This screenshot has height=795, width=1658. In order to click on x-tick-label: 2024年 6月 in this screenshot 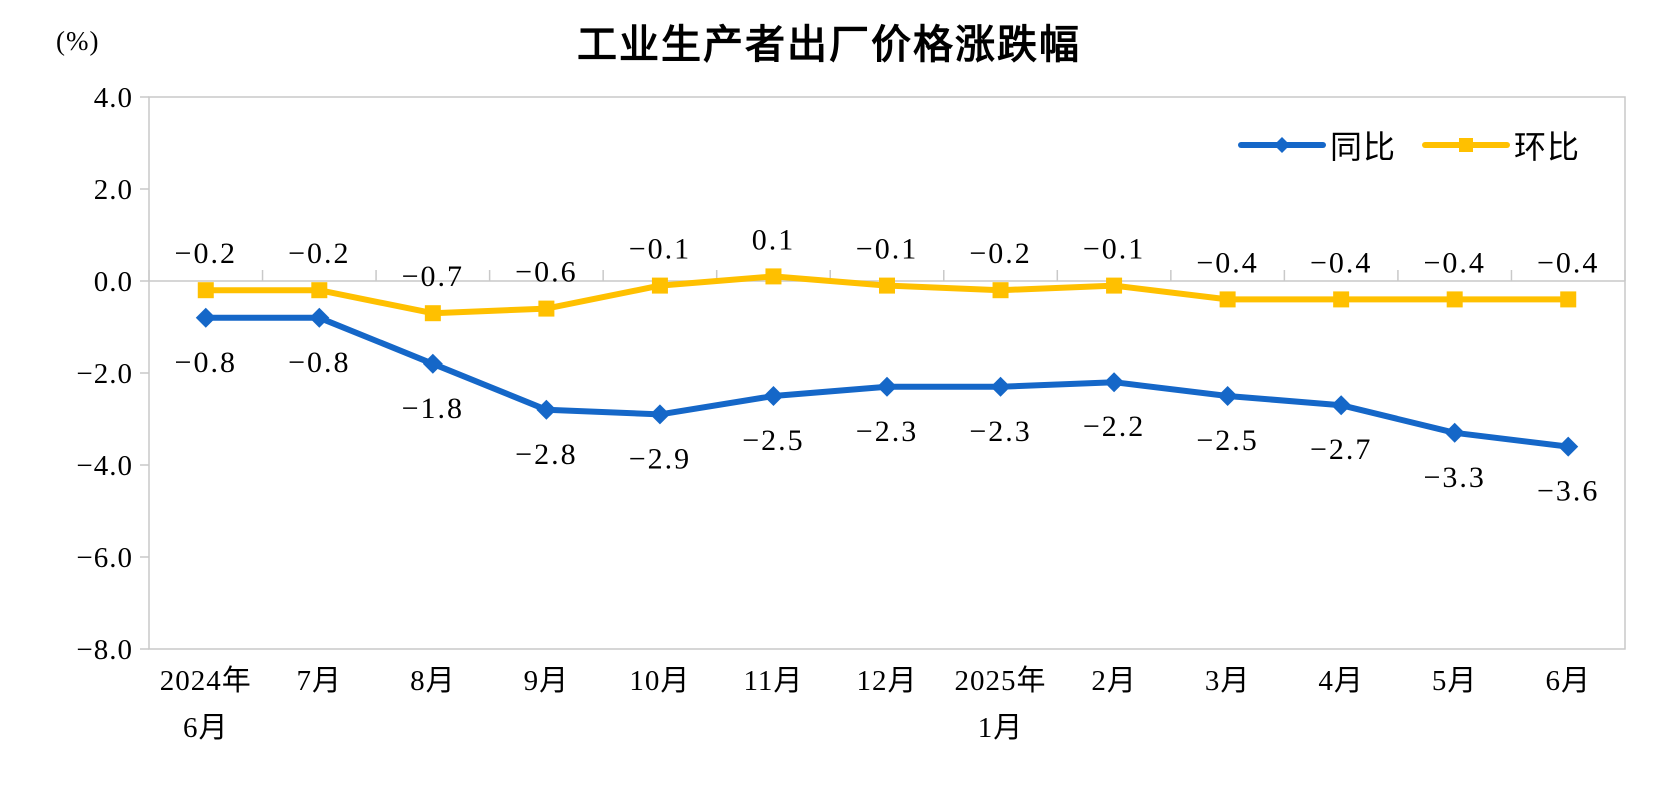, I will do `click(206, 704)`.